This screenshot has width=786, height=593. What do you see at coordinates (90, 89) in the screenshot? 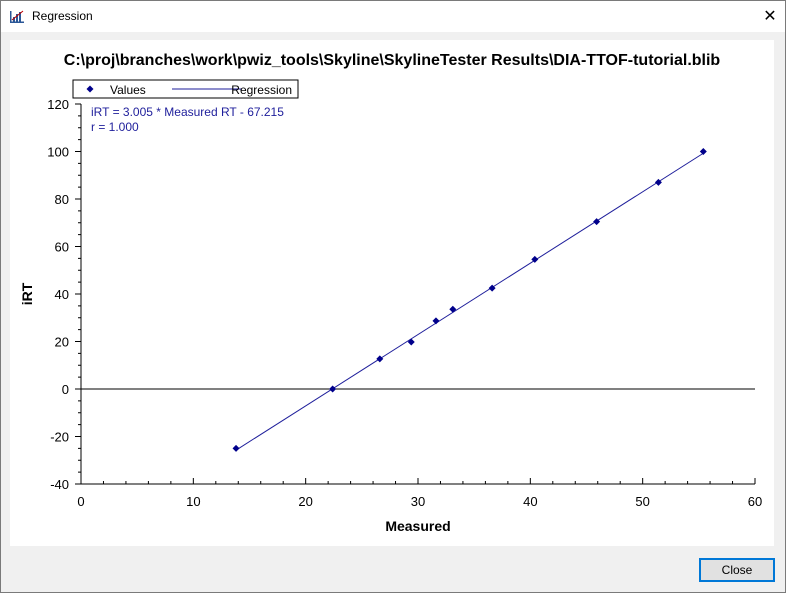
I see `legend-values-marker` at bounding box center [90, 89].